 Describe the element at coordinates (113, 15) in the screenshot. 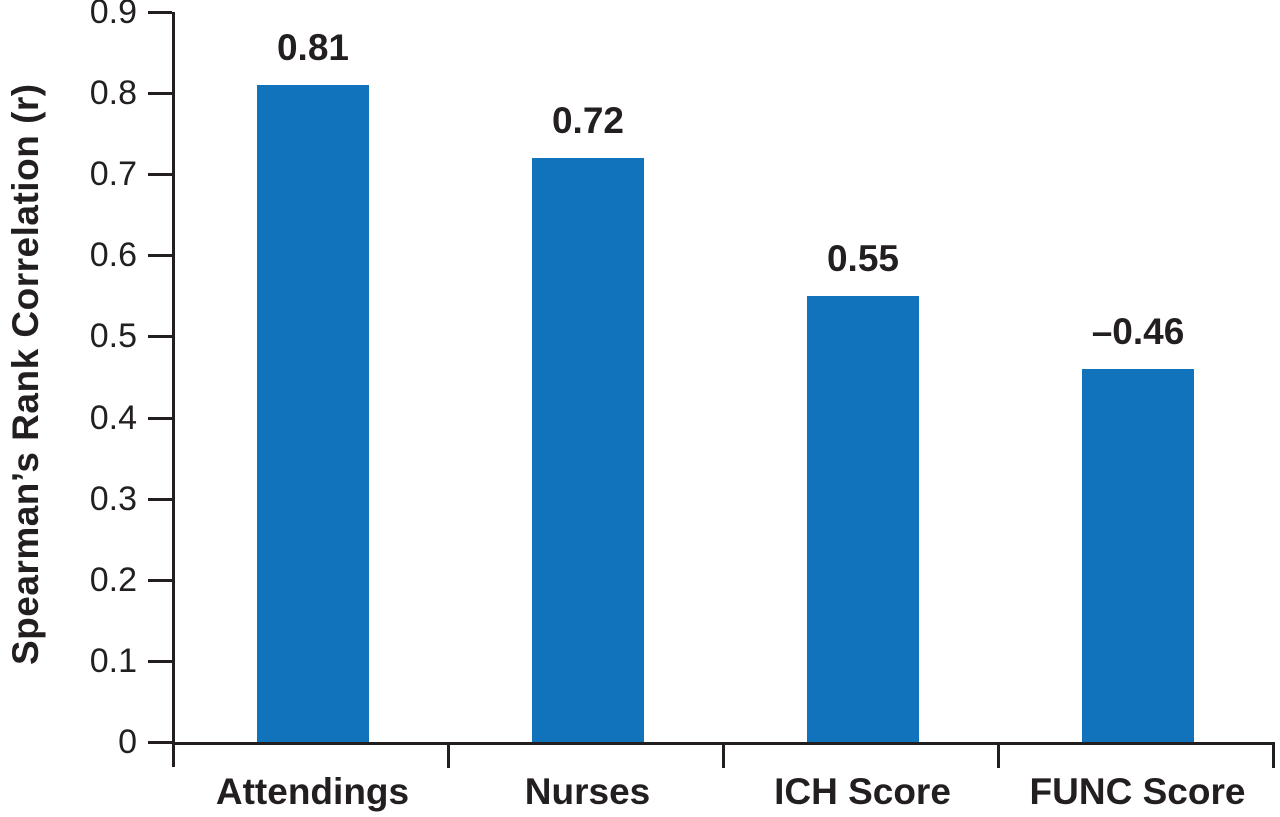

I see `y-axis-tick-label: 0.9` at that location.